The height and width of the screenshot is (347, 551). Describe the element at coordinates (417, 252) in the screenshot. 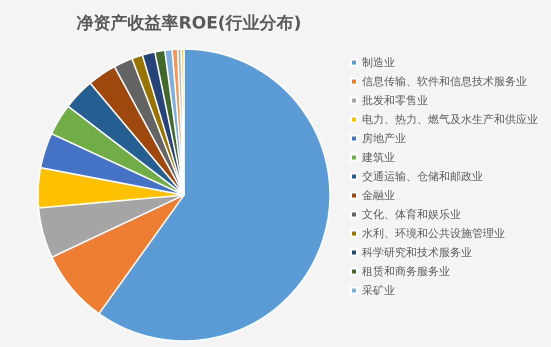

I see `legend-label: 科学研究和技术服务业` at that location.